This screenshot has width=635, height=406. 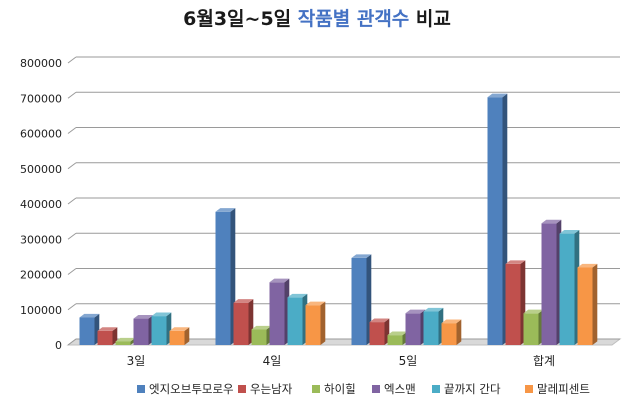 I want to click on legend-item: 말레피센트, so click(x=557, y=389).